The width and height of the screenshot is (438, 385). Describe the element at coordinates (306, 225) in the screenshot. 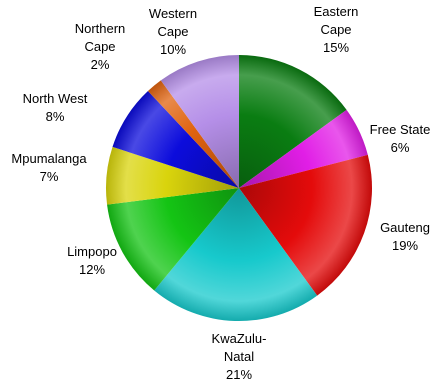

I see `pie-slice-gauteng` at that location.